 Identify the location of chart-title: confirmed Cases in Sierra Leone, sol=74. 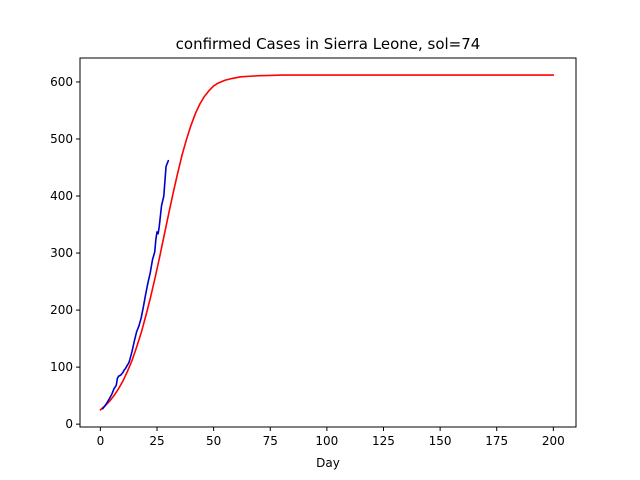
(328, 44).